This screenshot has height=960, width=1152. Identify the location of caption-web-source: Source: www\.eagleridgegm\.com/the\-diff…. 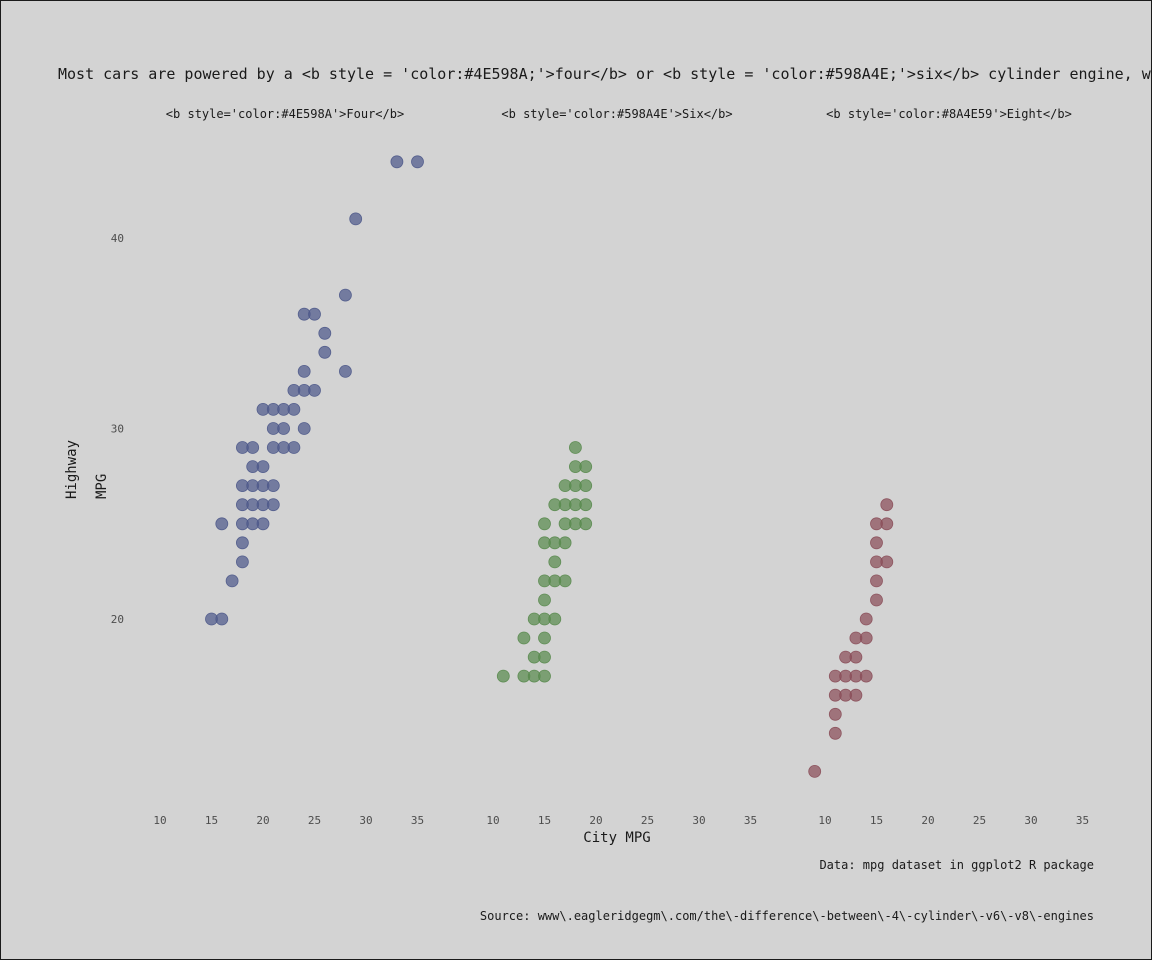
(786, 916).